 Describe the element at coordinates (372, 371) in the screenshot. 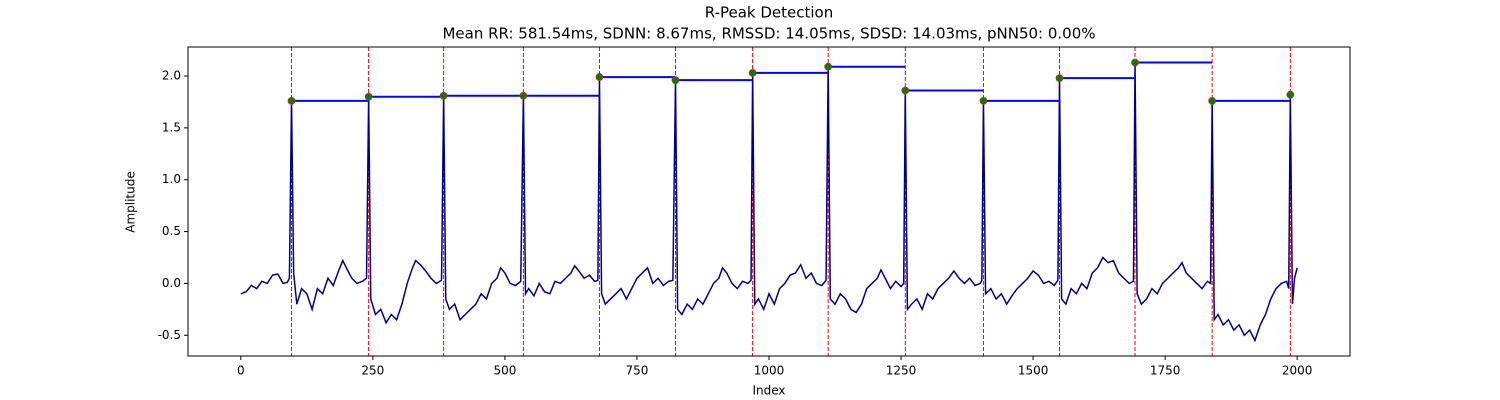

I see `x-tick-label: 250` at that location.